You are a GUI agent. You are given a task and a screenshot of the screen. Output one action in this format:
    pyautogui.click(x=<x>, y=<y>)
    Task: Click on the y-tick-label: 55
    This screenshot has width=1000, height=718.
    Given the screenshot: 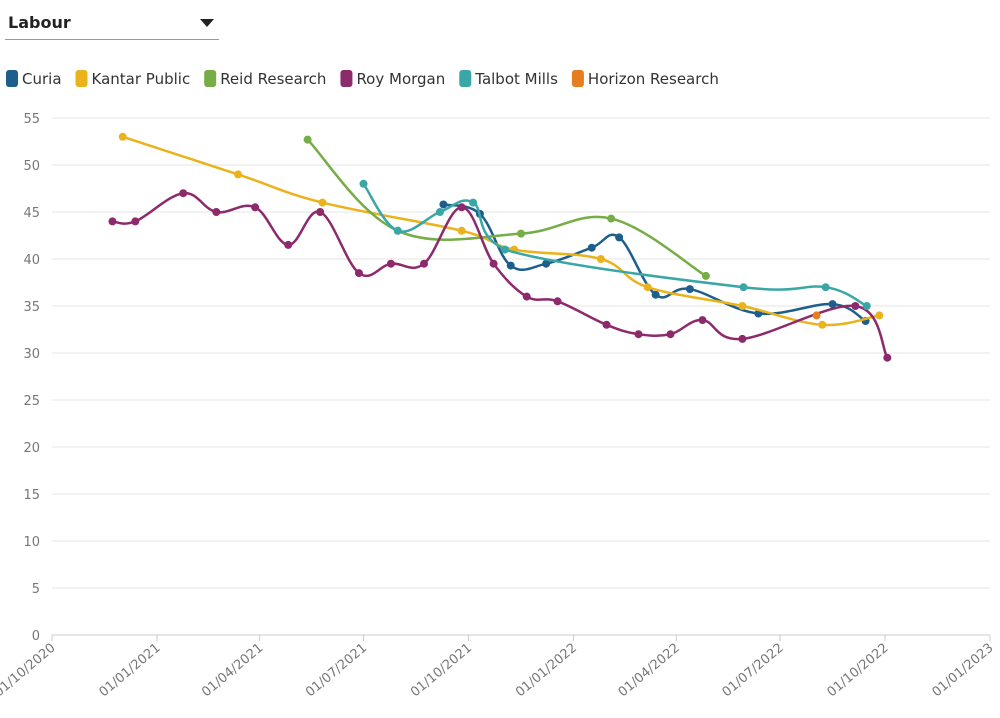 What is the action you would take?
    pyautogui.click(x=31, y=119)
    